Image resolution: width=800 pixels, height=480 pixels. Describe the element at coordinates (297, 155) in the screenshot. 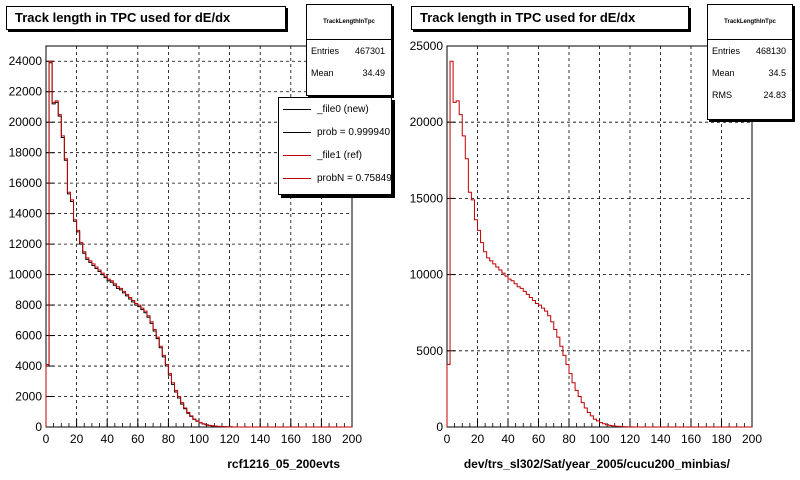

I see `legend-line-ref` at that location.